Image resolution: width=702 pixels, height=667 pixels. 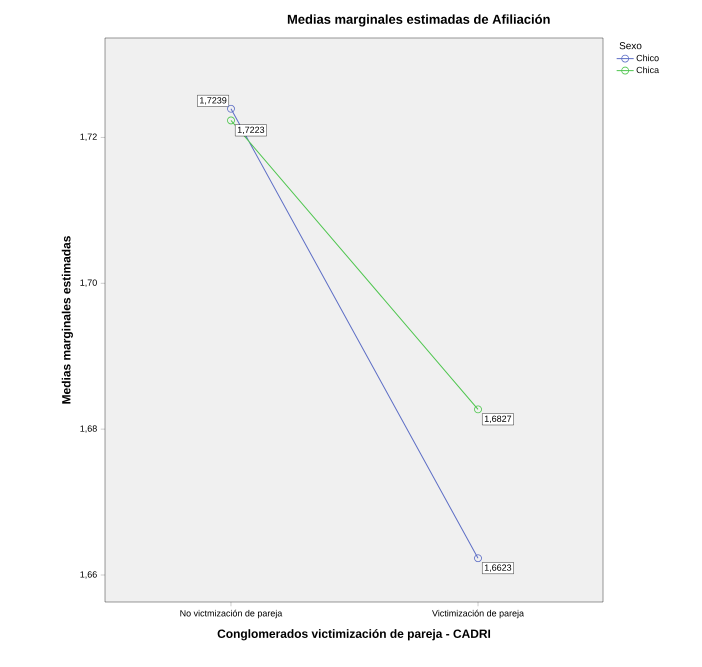 I want to click on y-tick-label: 1,70, so click(x=88, y=283).